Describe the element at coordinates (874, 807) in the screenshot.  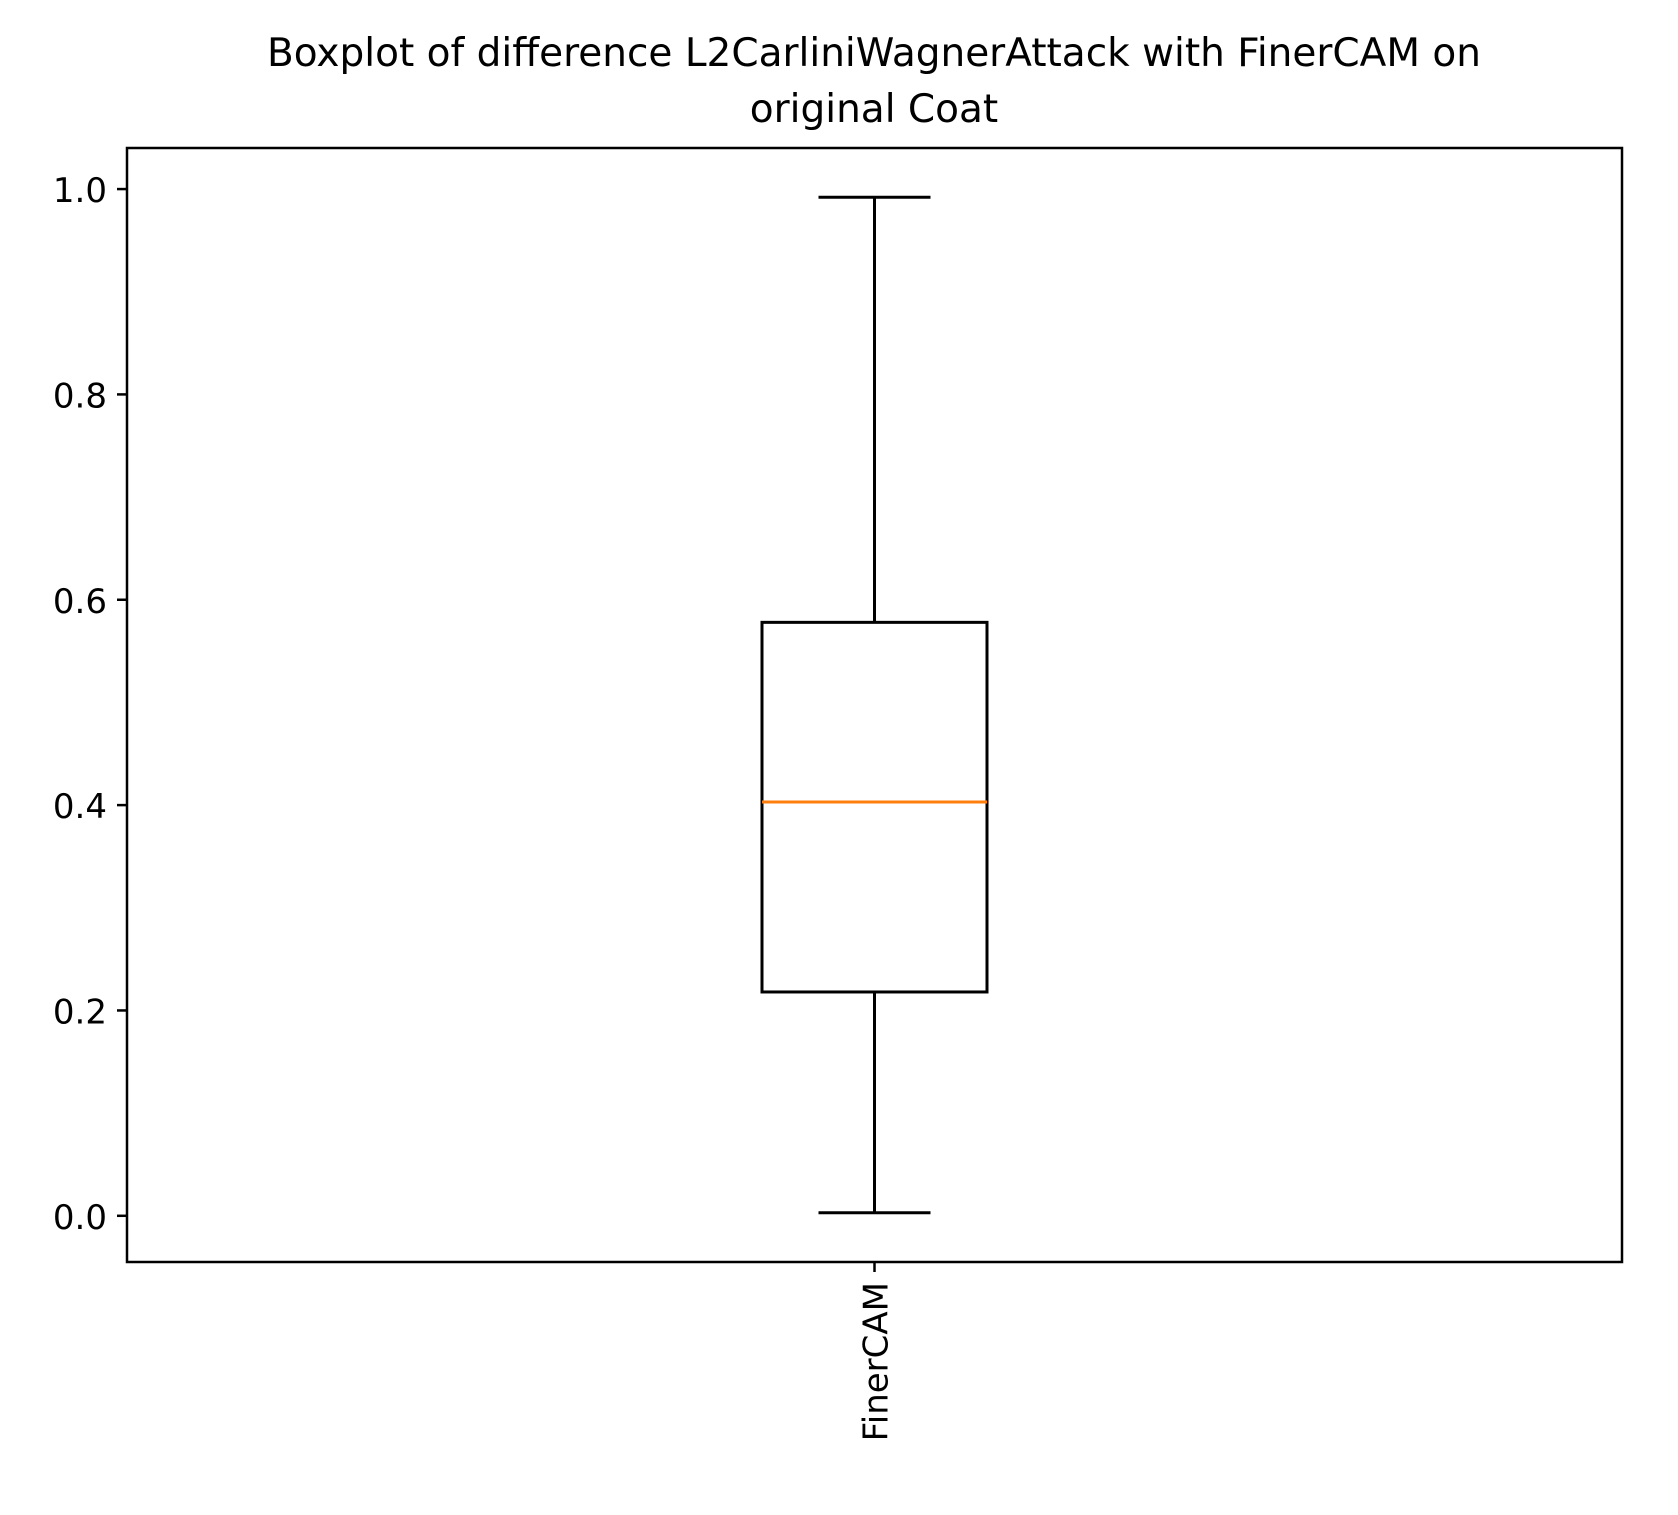
I see `iqr-box` at that location.